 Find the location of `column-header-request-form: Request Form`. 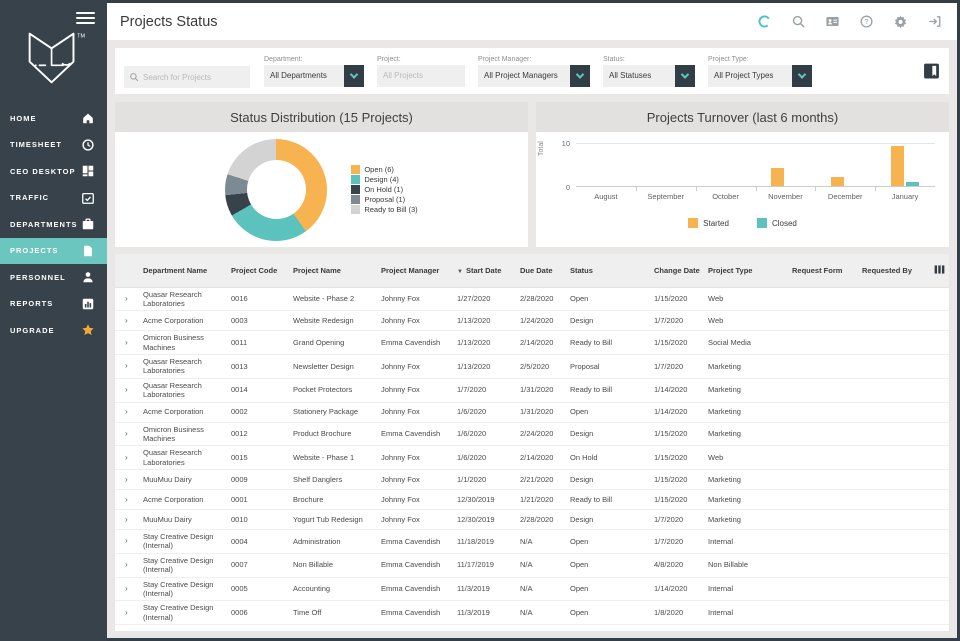

column-header-request-form: Request Form is located at coordinates (823, 271).